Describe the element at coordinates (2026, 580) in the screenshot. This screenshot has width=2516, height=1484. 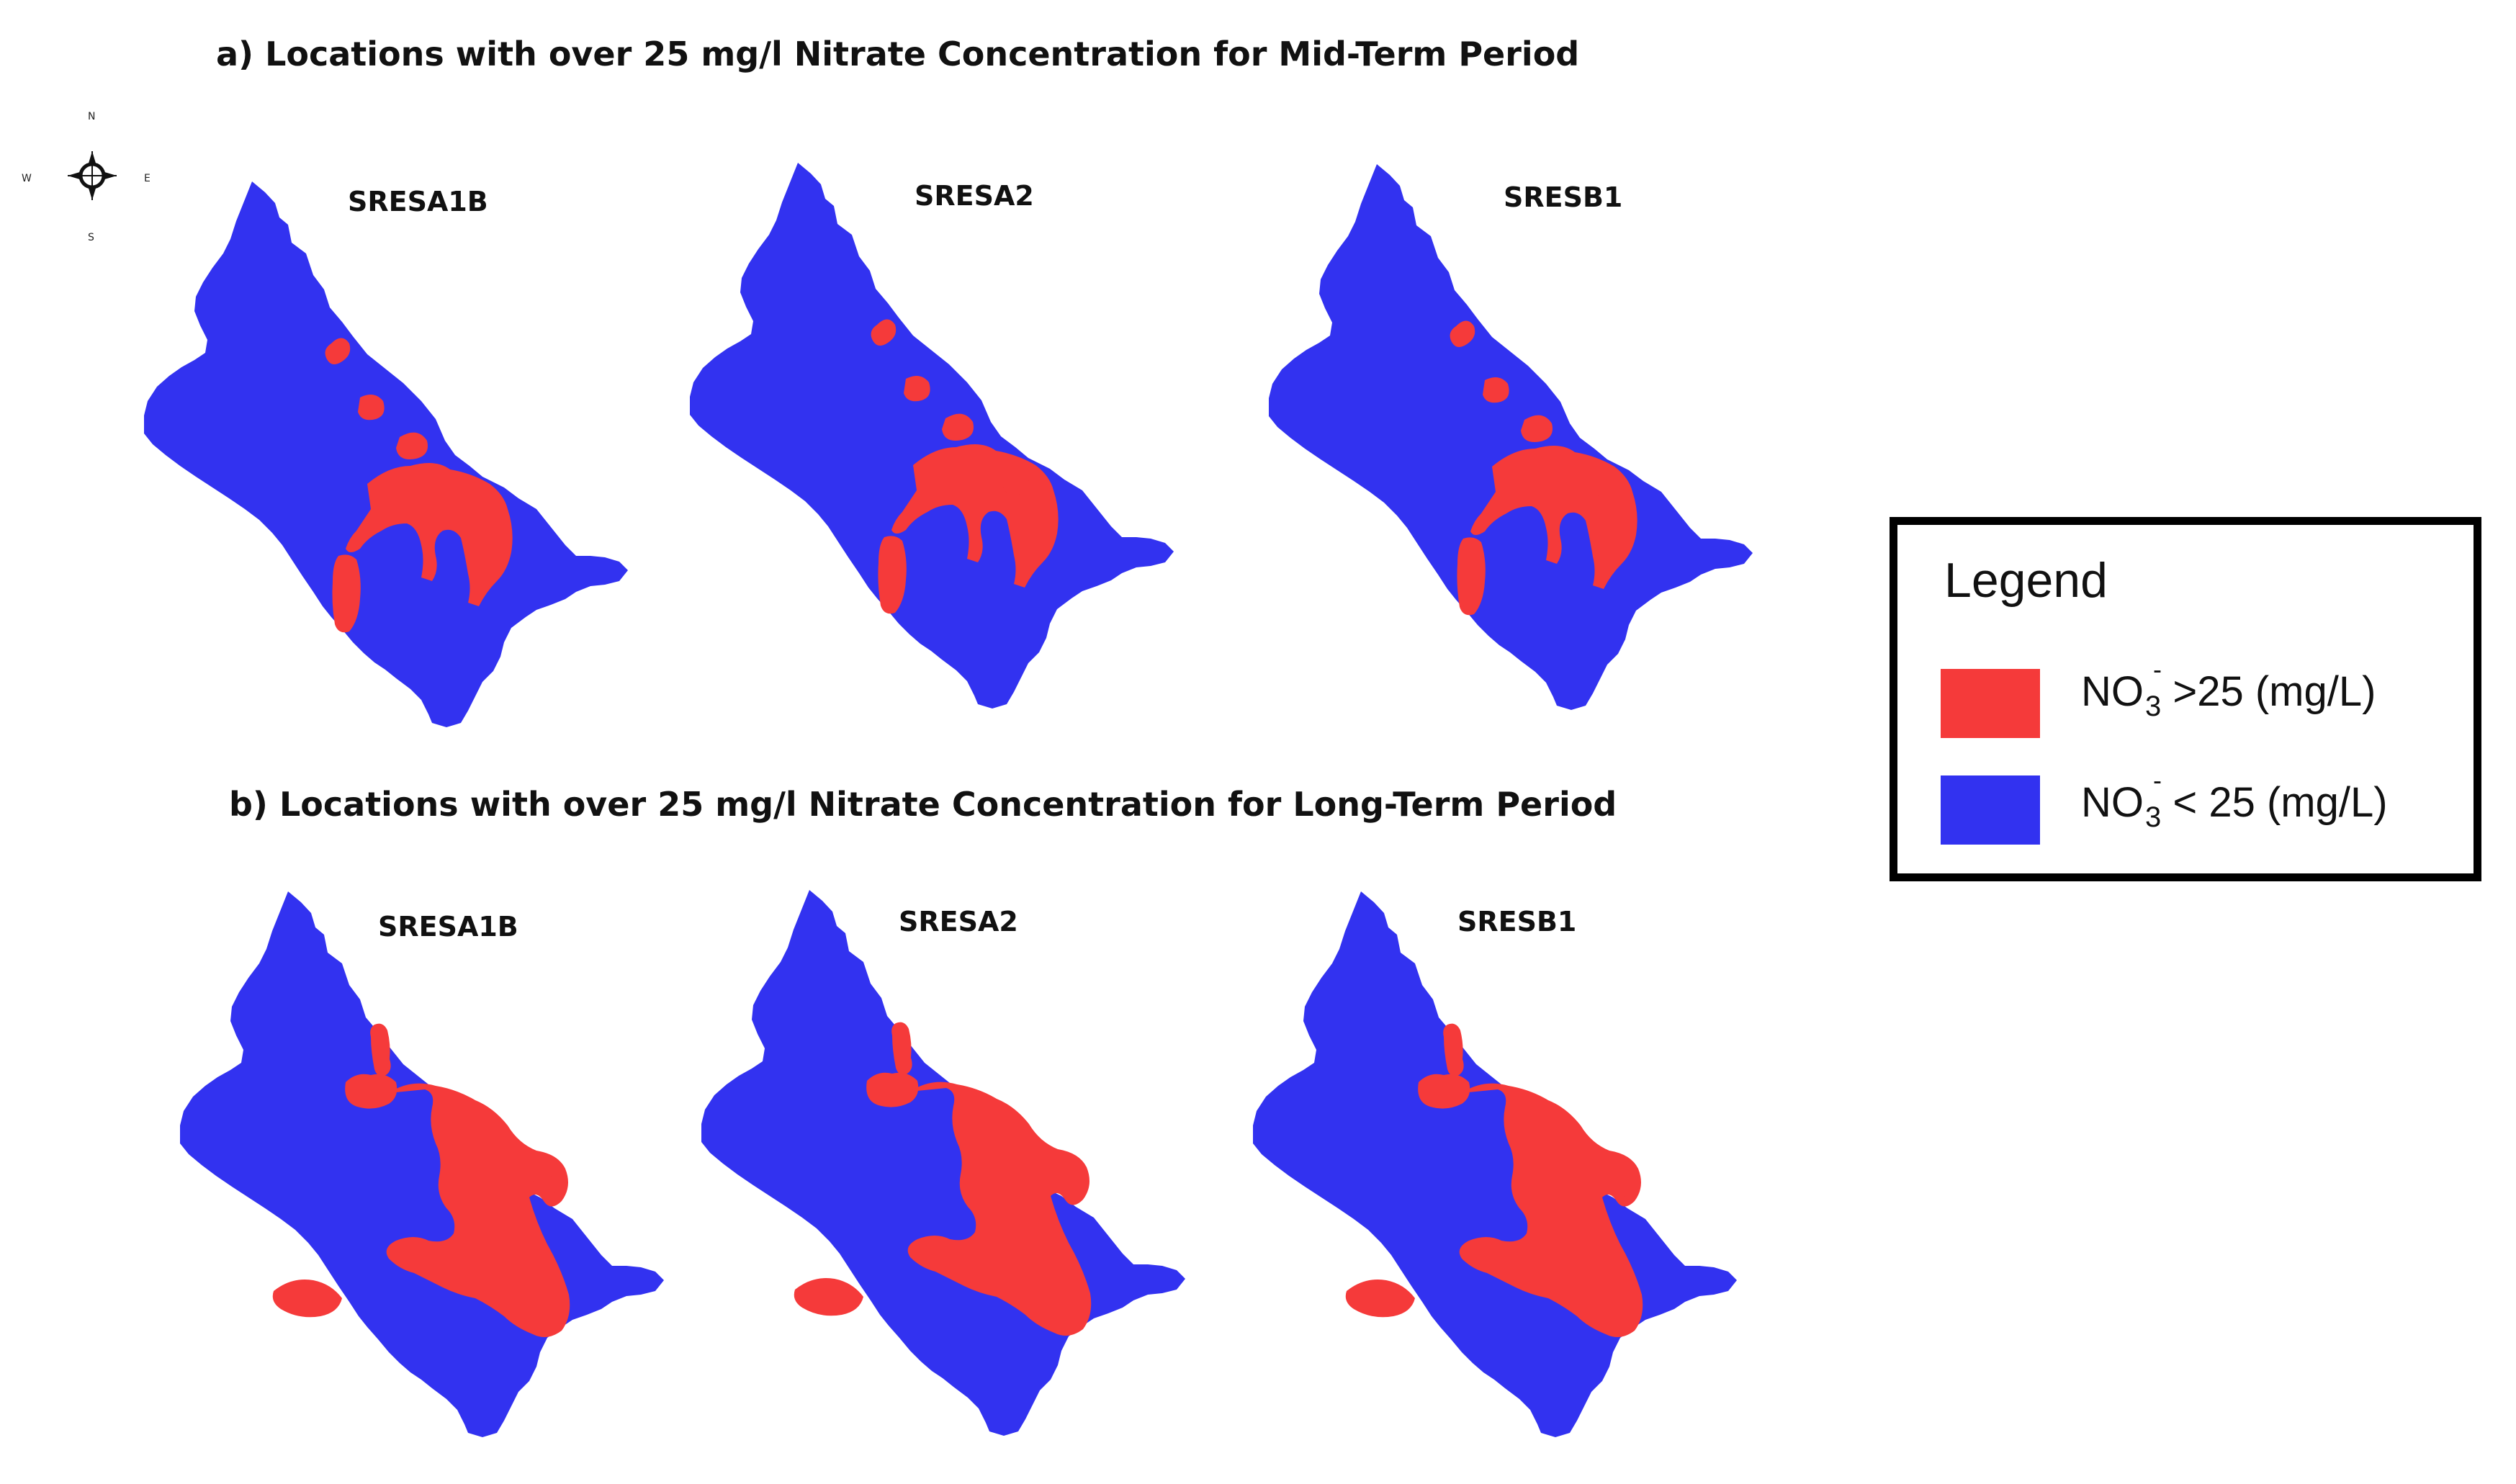
I see `legend-title: Legend` at that location.